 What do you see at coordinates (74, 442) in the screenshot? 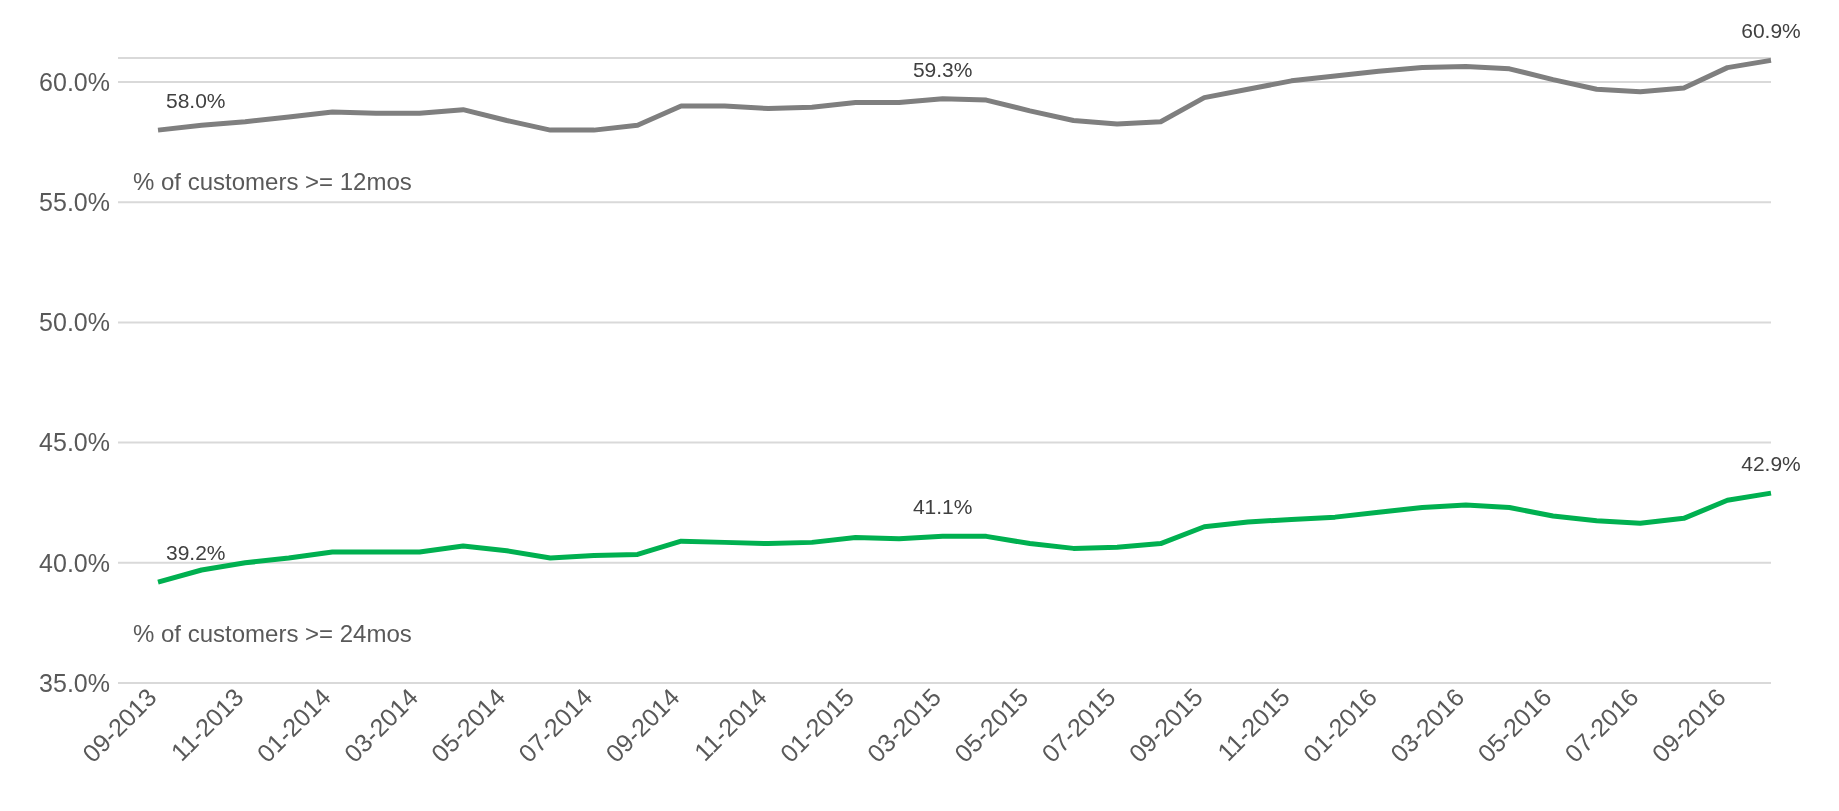
I see `y-tick-label: 45.0%` at bounding box center [74, 442].